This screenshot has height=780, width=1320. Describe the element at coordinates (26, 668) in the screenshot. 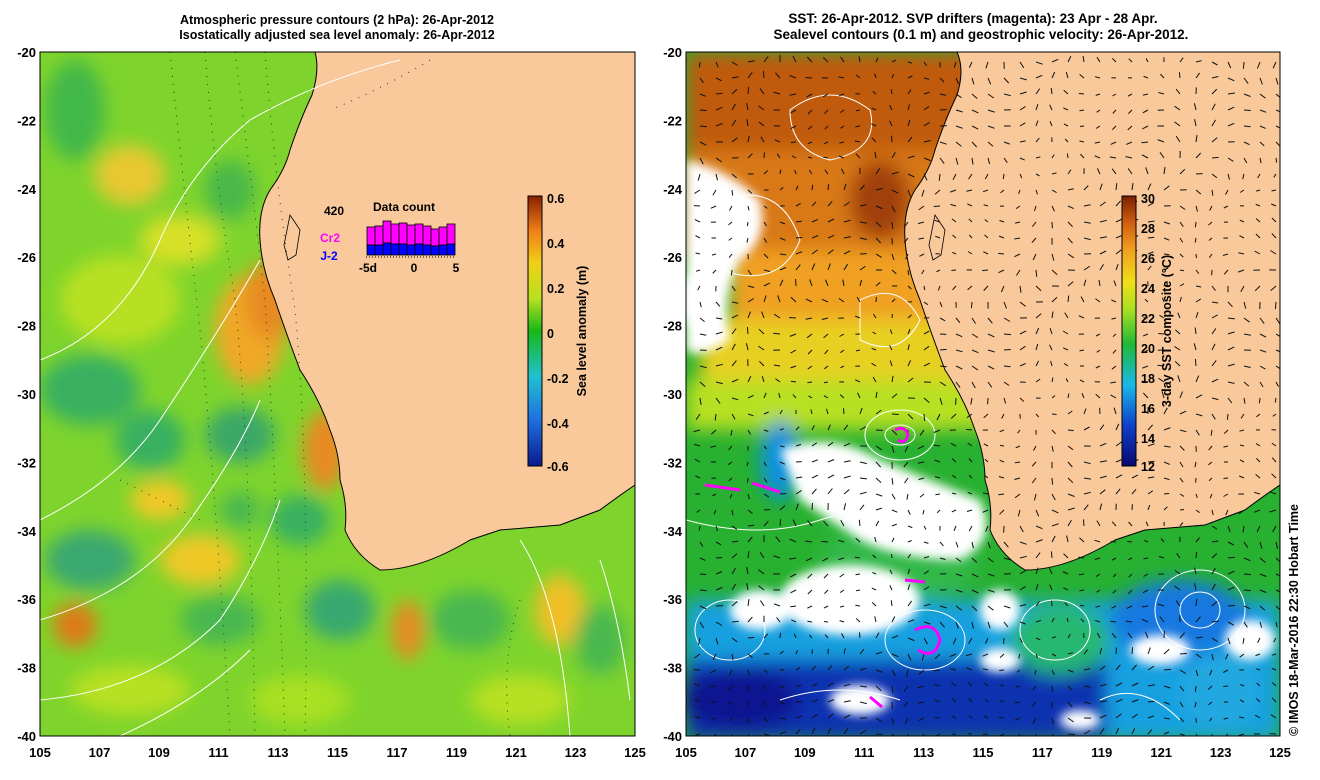

I see `left-lat-tick: -38` at that location.